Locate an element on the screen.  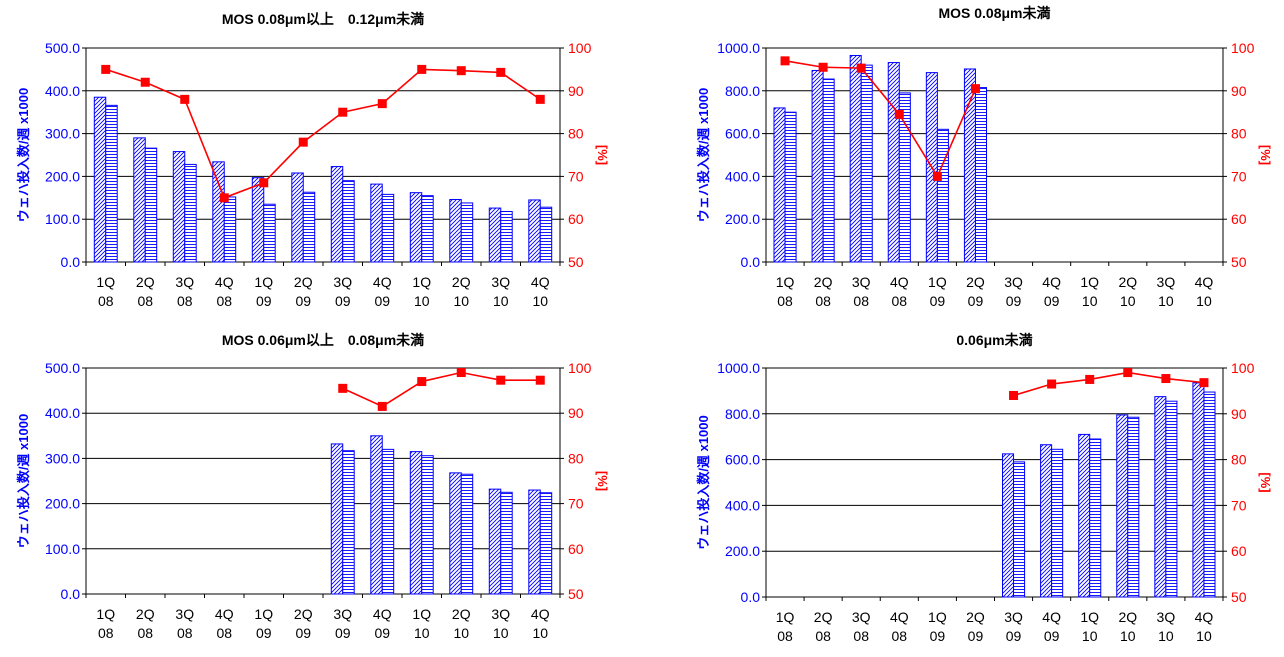
y-axis-title: ウェハ投入数/週 x1000 is located at coordinates (703, 482).